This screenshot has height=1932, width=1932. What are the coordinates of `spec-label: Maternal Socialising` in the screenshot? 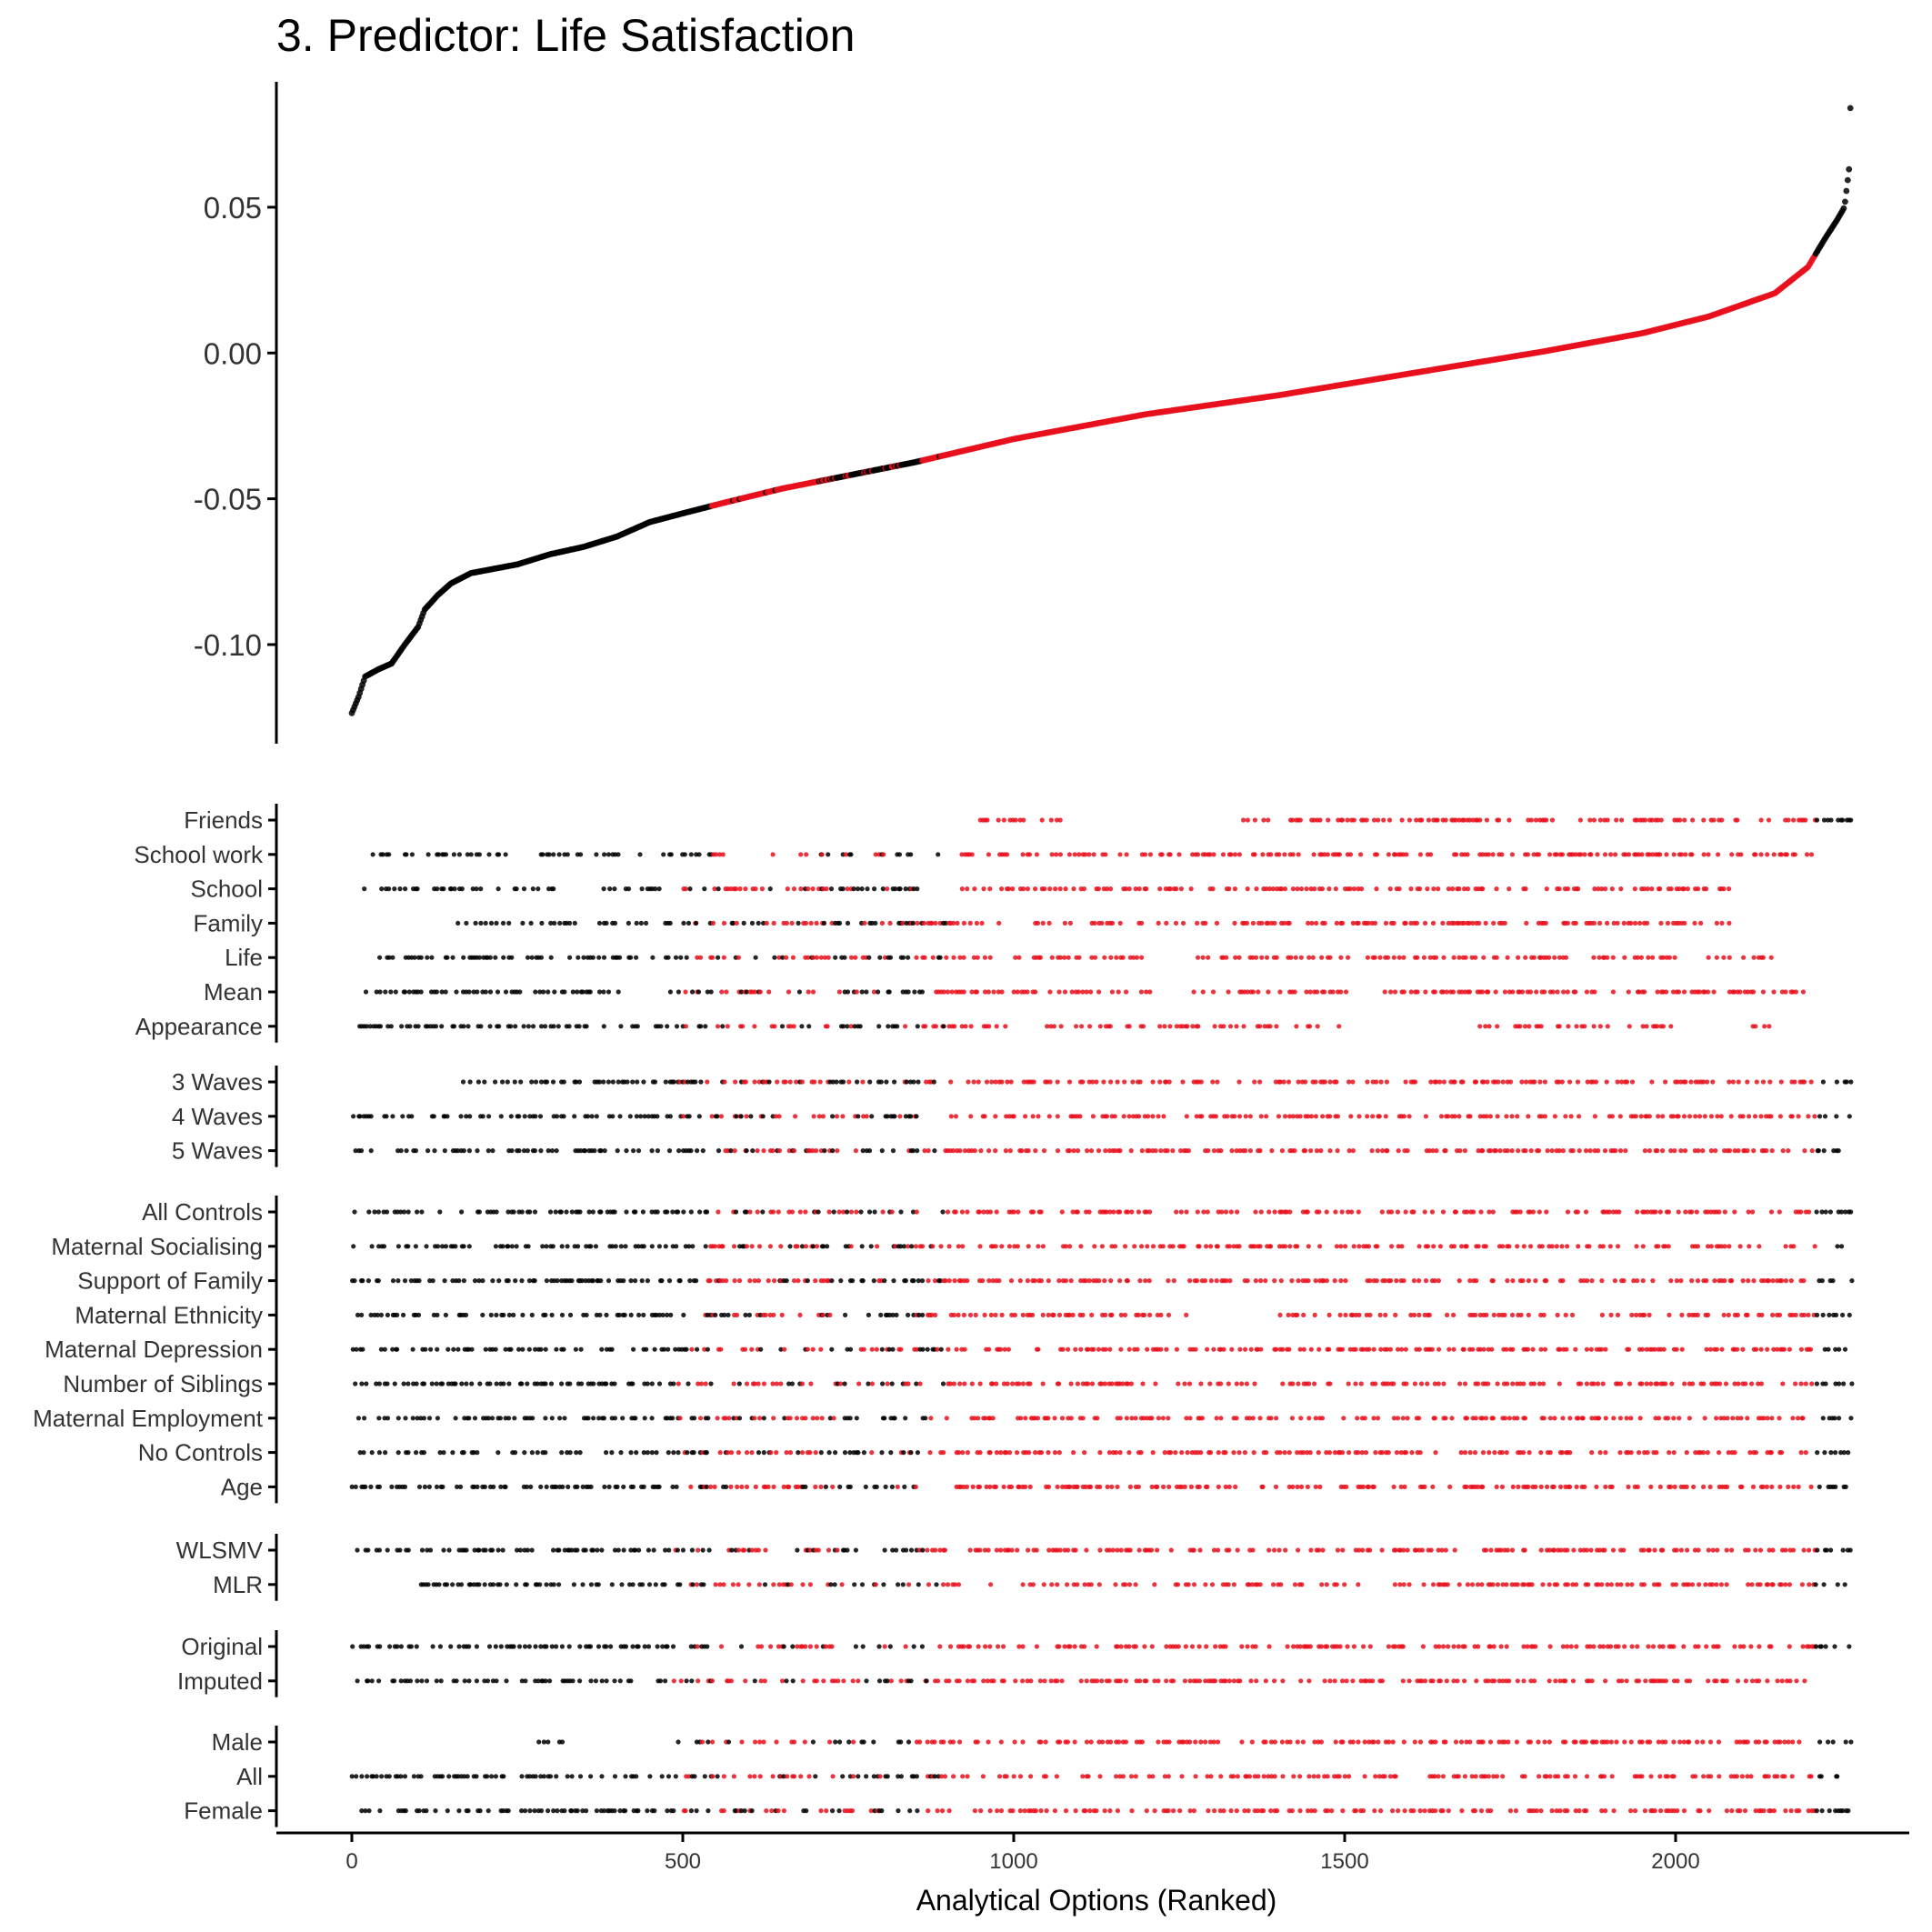 It's located at (157, 1246).